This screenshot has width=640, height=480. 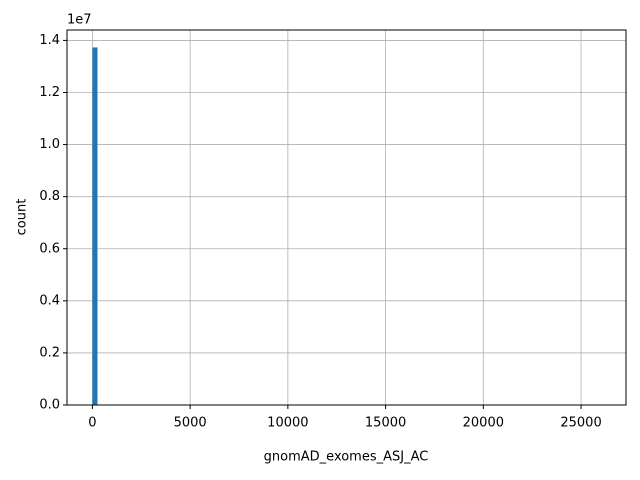 I want to click on y-tick-label: 1.4, so click(x=49, y=40).